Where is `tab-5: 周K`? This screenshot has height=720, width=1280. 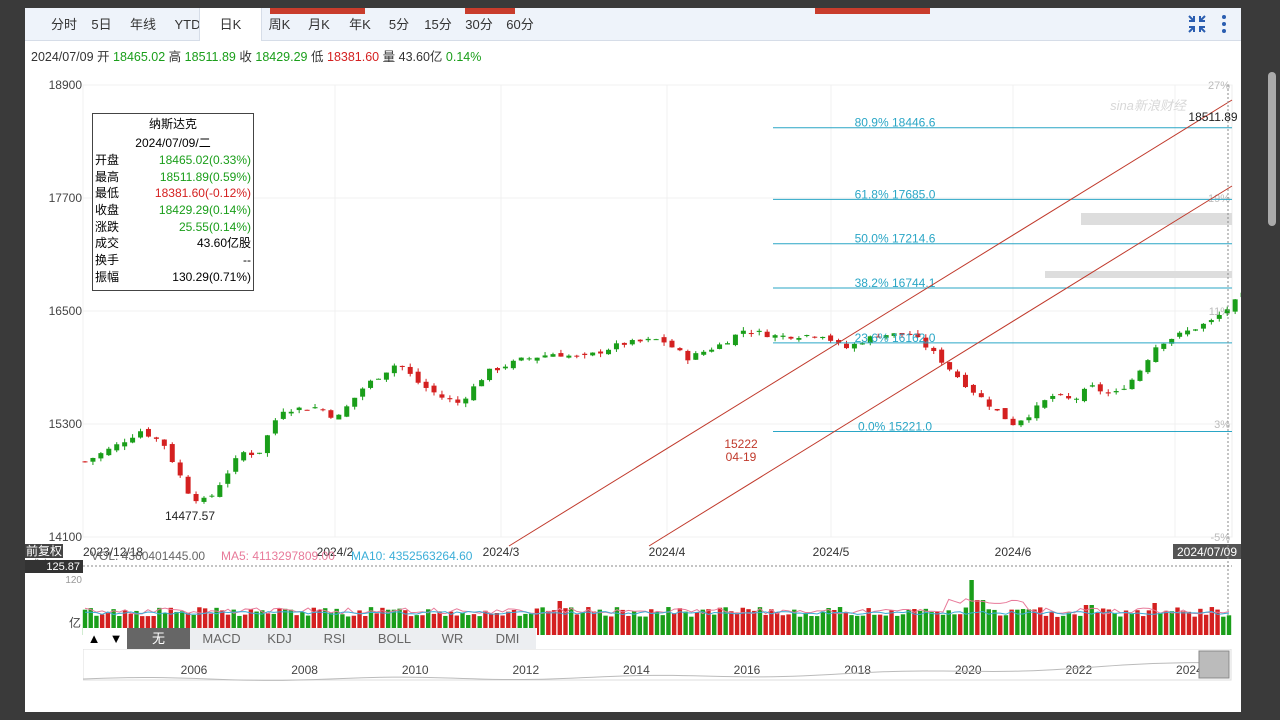
tab-5: 周K is located at coordinates (279, 24).